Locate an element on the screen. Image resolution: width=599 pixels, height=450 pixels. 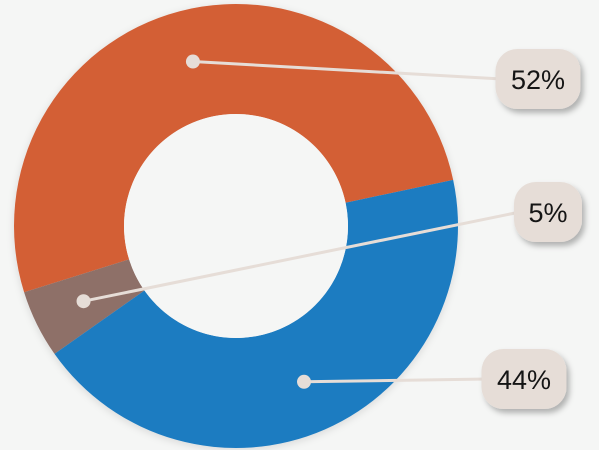
value-label-3: 44% is located at coordinates (524, 380).